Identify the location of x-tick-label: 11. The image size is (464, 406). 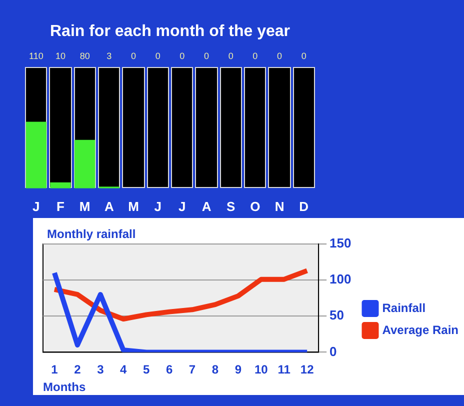
(284, 369).